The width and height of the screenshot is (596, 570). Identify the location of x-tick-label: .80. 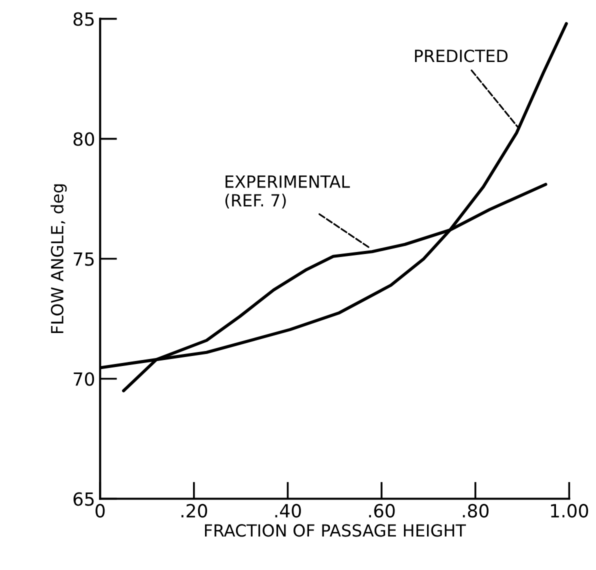
(475, 511).